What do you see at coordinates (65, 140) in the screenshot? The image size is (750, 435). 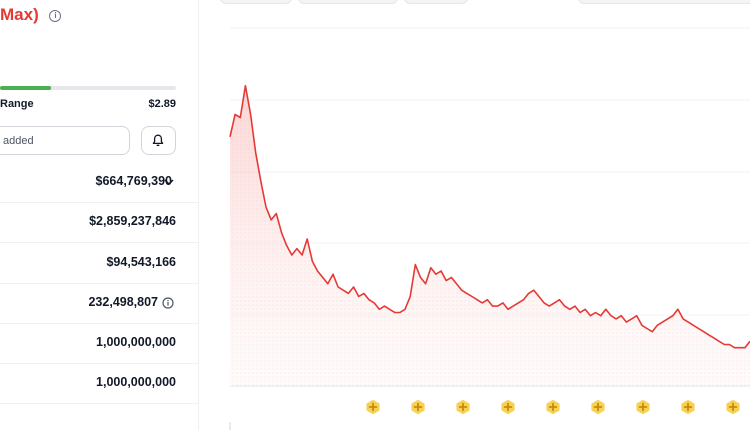 I see `price-alert-field: added` at bounding box center [65, 140].